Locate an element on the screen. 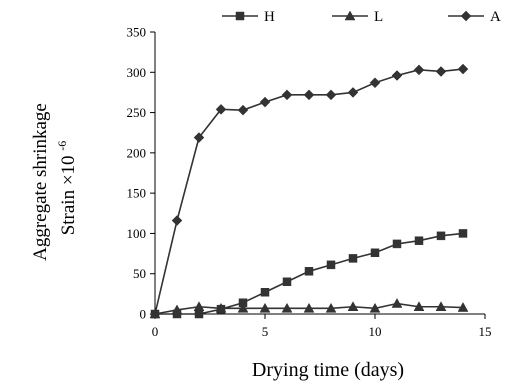  x-tick-label: 0 is located at coordinates (155, 331).